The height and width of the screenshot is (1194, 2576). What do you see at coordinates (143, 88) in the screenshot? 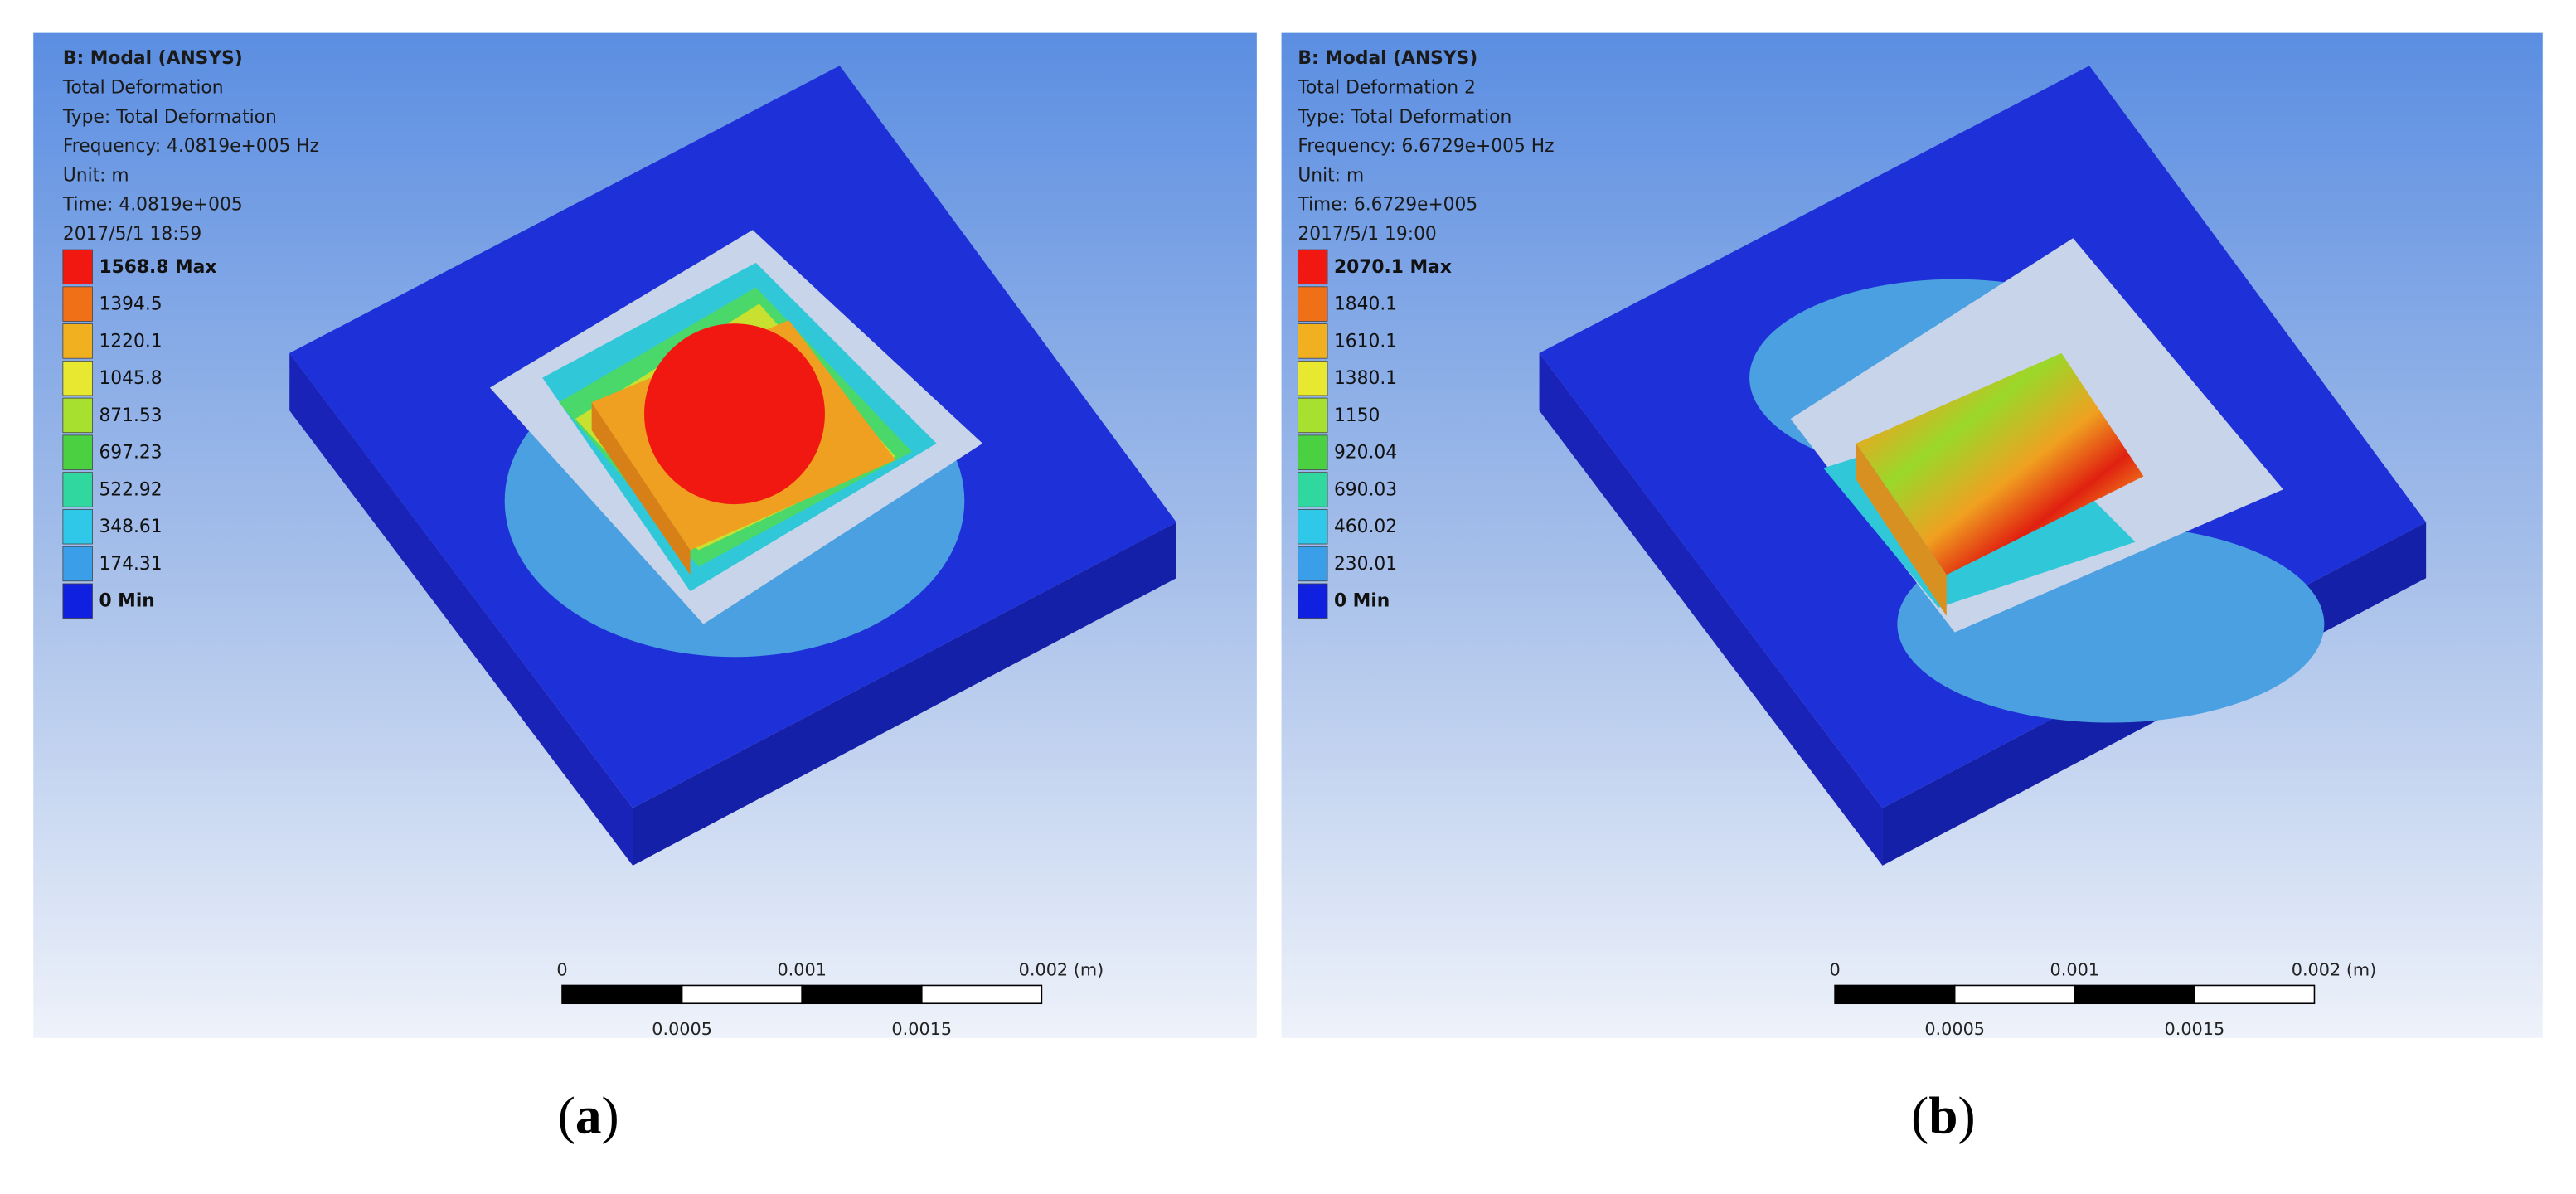
I see `header-line: Total Deformation` at bounding box center [143, 88].